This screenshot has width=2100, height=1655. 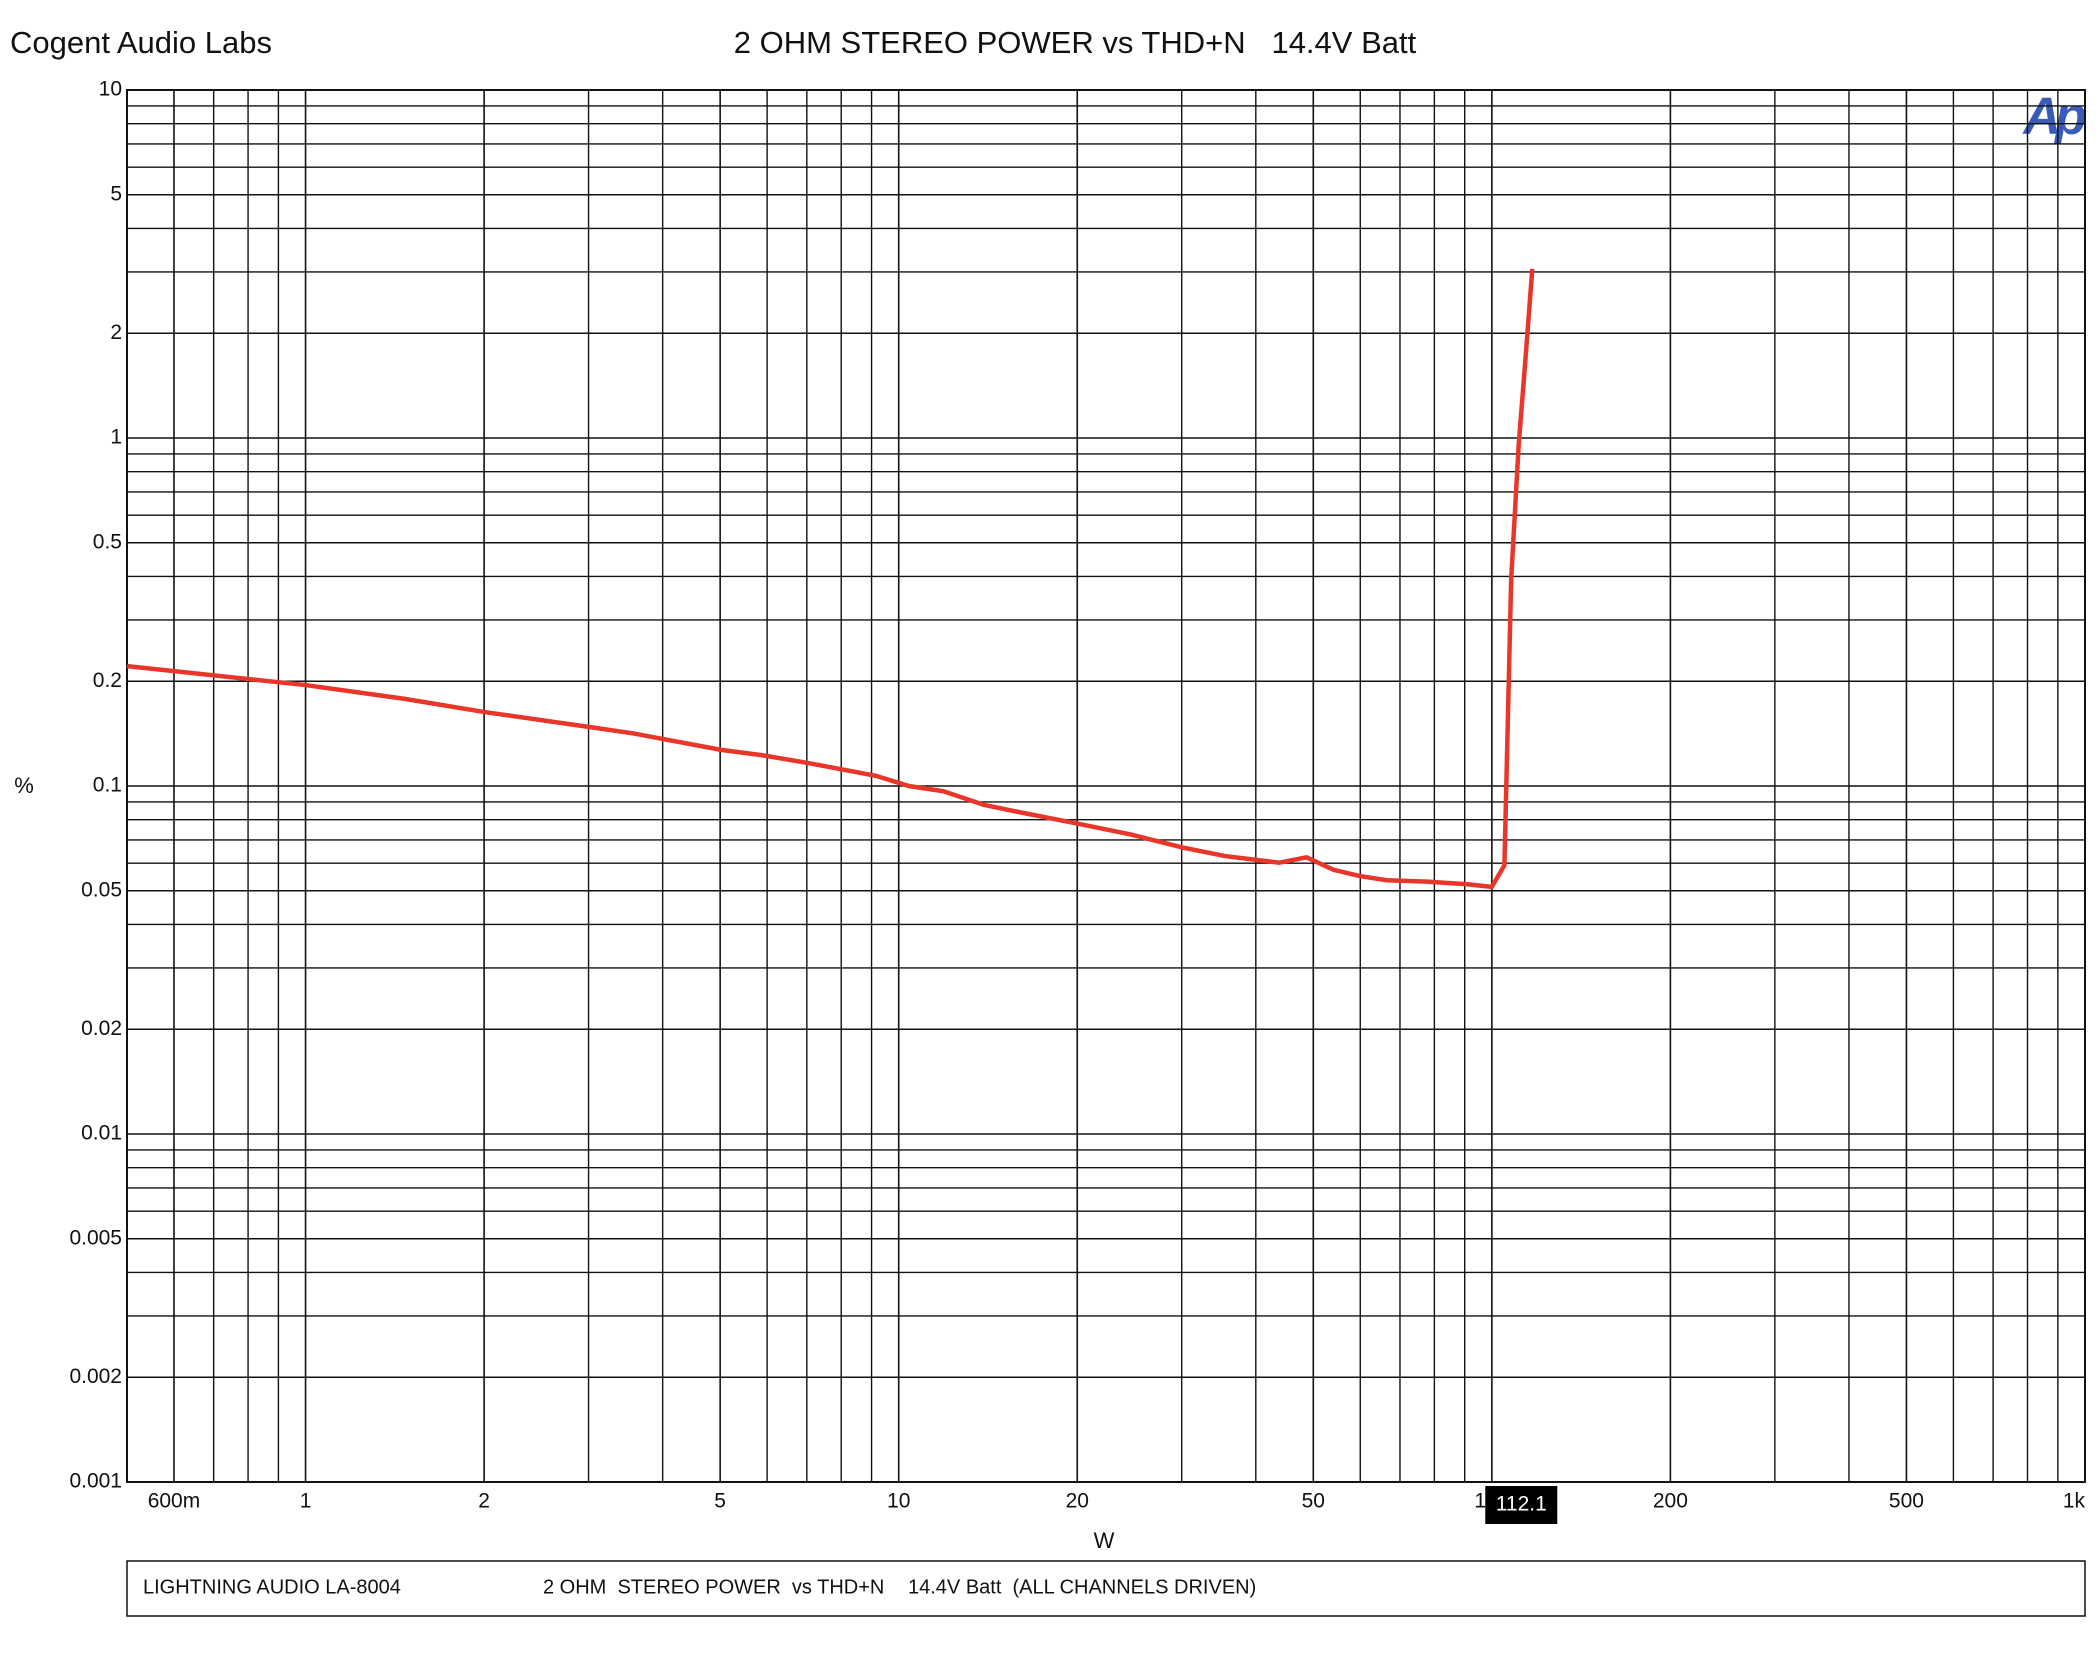 What do you see at coordinates (1075, 42) in the screenshot?
I see `chart-title: 2 OHM STEREO POWER vs THD+N 14.4V Batt` at bounding box center [1075, 42].